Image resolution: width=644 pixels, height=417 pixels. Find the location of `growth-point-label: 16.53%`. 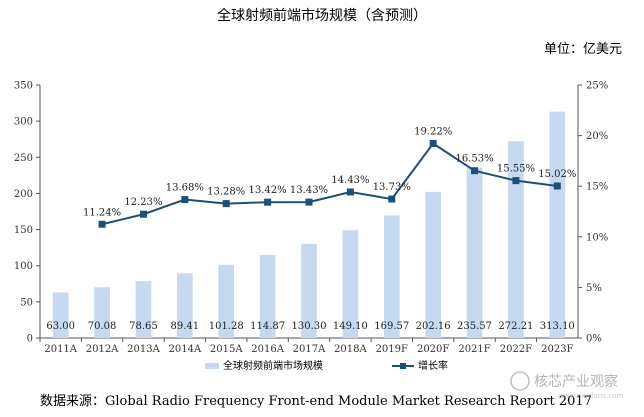

growth-point-label: 16.53% is located at coordinates (474, 159).